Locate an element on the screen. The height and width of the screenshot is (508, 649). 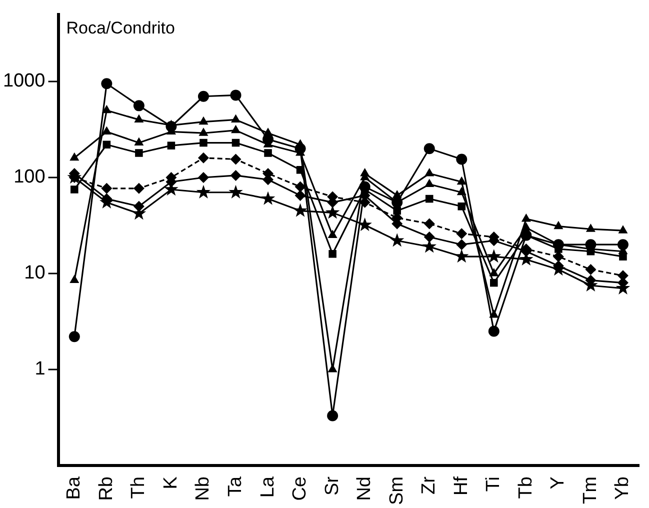
x-tick-label: Ba is located at coordinates (74, 488).